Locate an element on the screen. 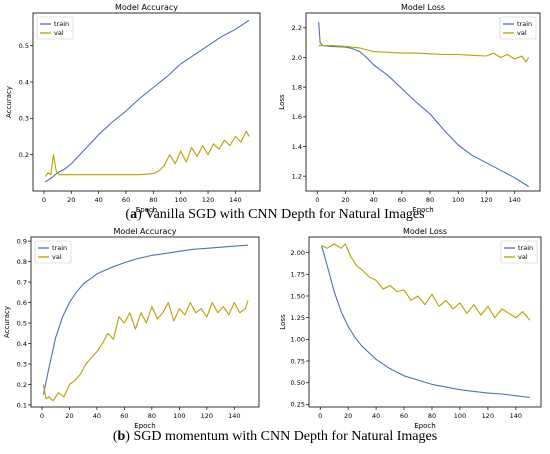  y-tick-label: 1.8 is located at coordinates (297, 87).